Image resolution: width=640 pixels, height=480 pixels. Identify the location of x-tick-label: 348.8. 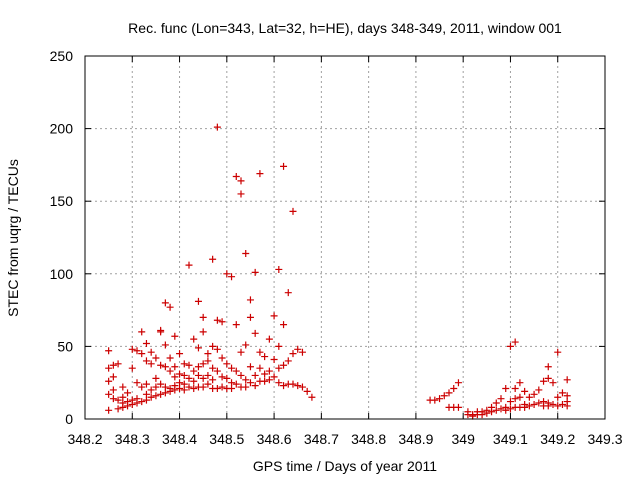
(368, 439).